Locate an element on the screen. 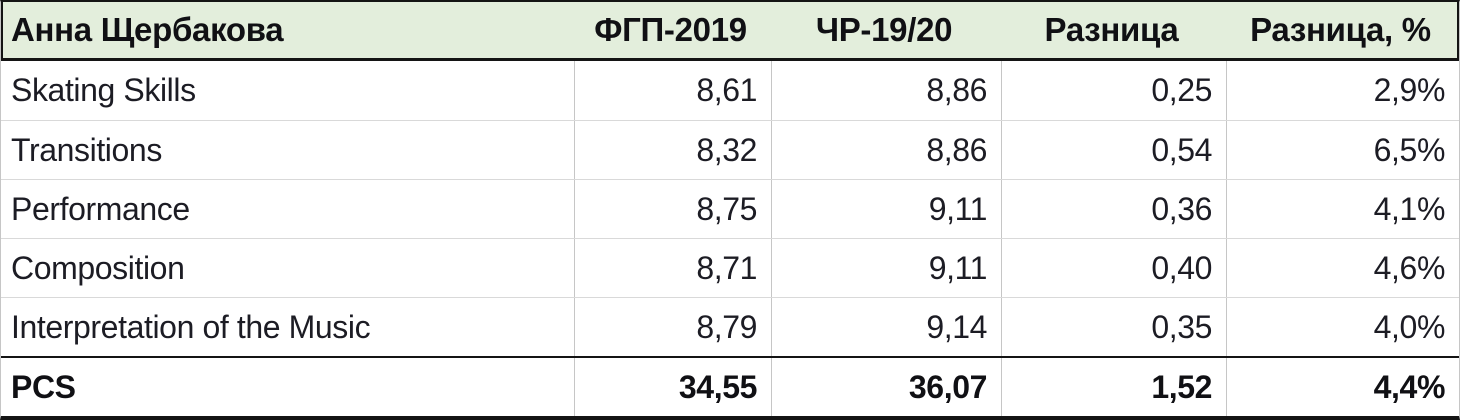 This screenshot has height=420, width=1460. cell-diff: 0,35 is located at coordinates (1113, 327).